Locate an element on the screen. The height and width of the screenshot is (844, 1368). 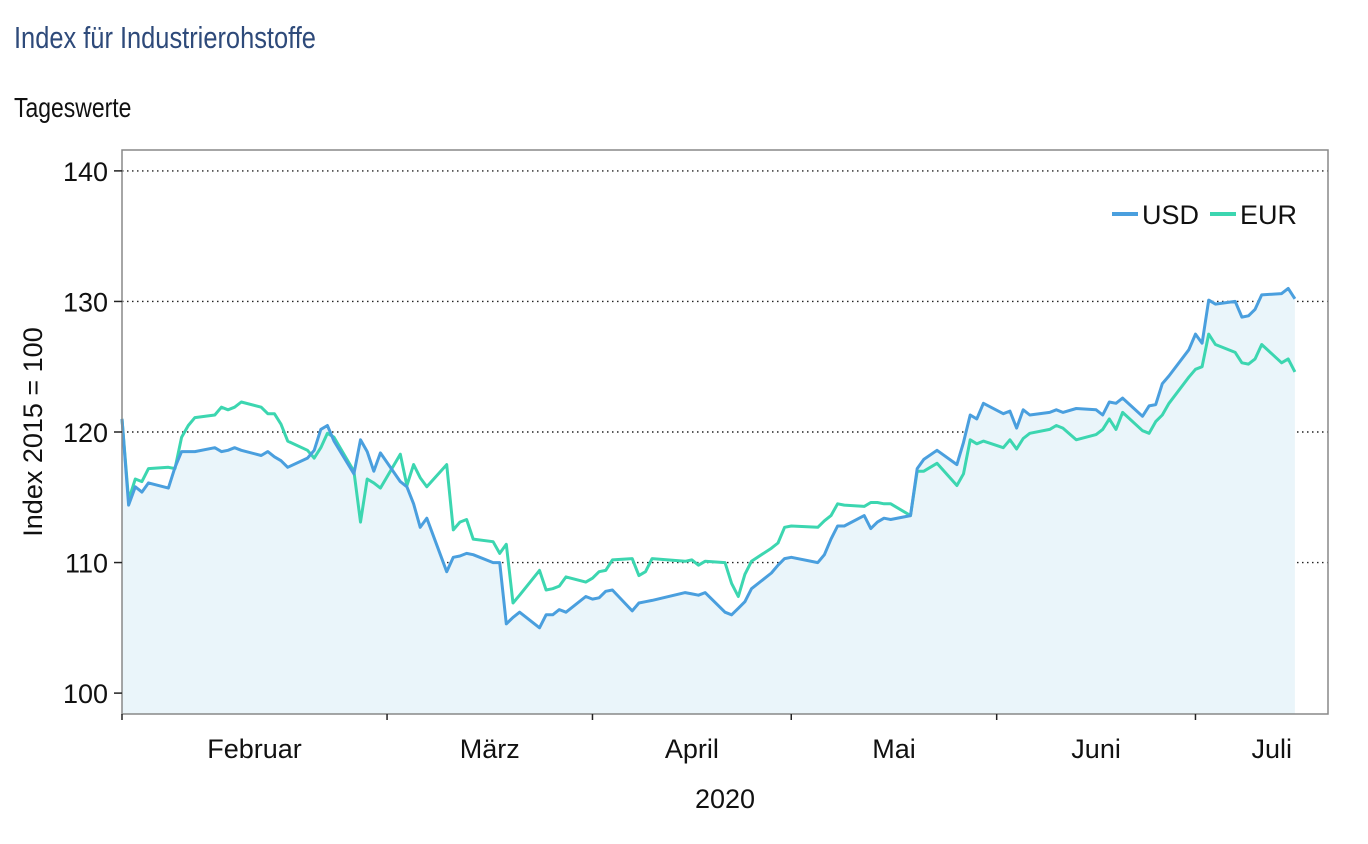
x-tick-label: März is located at coordinates (490, 749).